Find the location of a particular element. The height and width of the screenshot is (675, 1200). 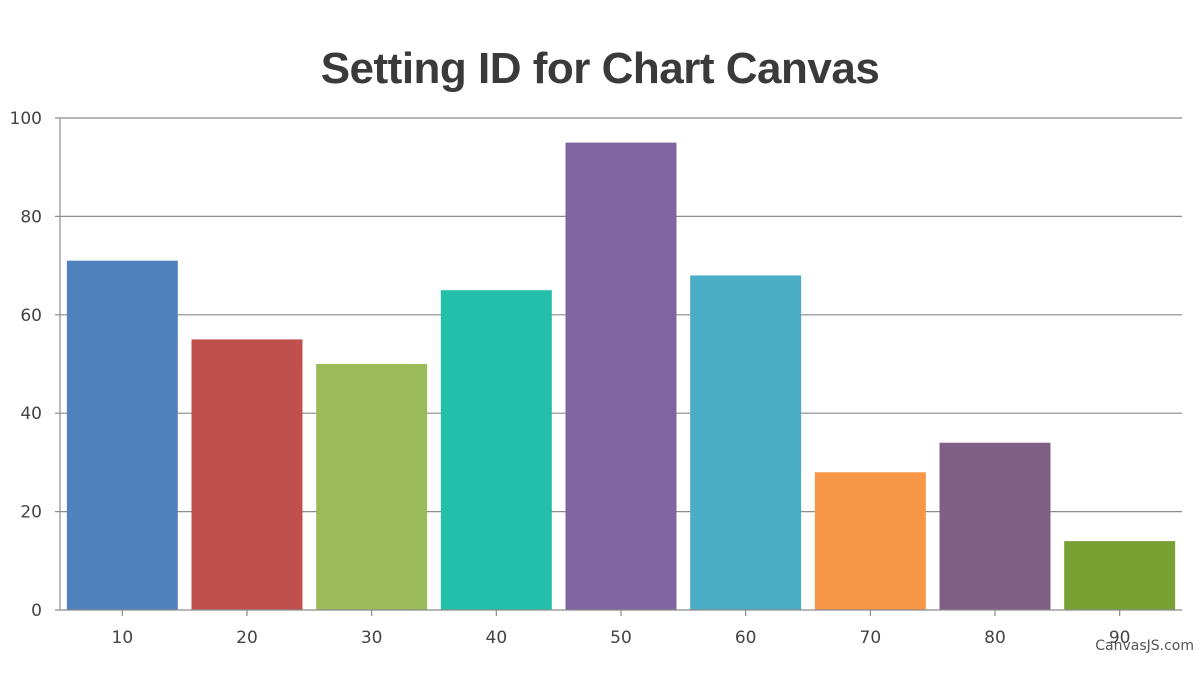

x-tick-label: 30 is located at coordinates (372, 638).